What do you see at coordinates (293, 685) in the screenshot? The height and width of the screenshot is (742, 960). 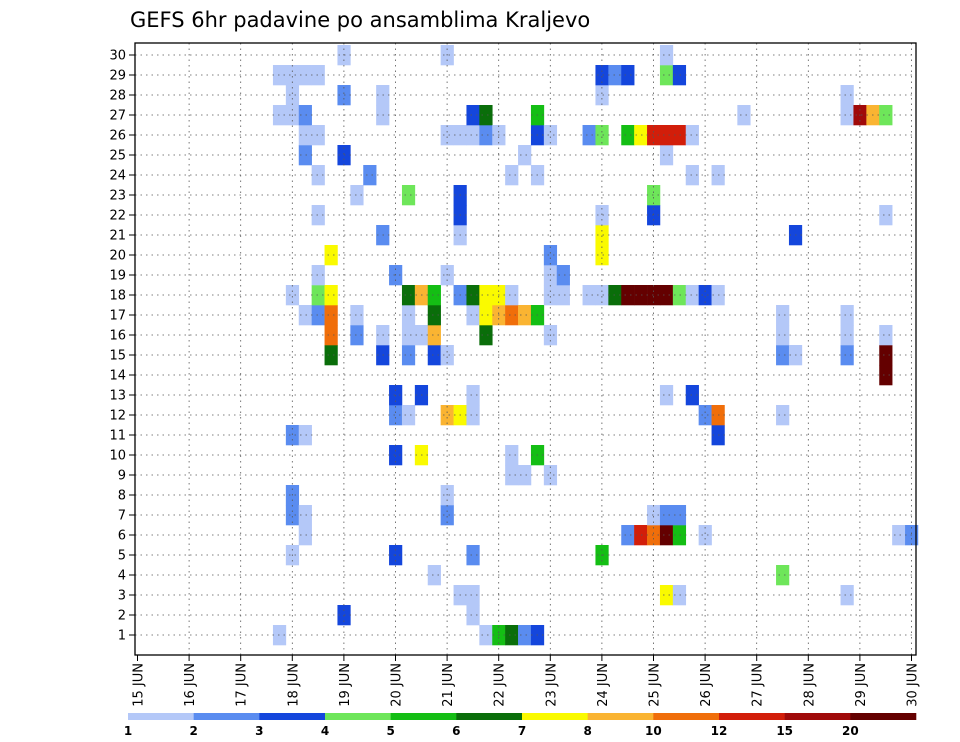 I see `x-tick-label: 18 JUN` at bounding box center [293, 685].